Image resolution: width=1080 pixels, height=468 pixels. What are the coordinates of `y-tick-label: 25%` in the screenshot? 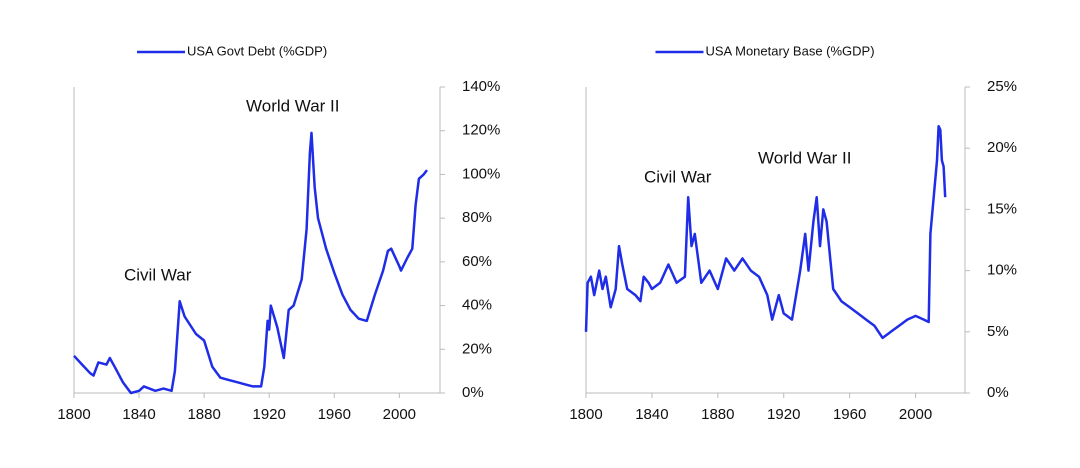 It's located at (1002, 86).